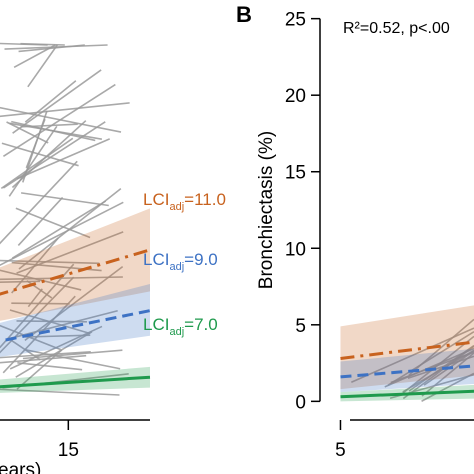 The image size is (474, 474). I want to click on x-tick-label: 15, so click(68, 450).